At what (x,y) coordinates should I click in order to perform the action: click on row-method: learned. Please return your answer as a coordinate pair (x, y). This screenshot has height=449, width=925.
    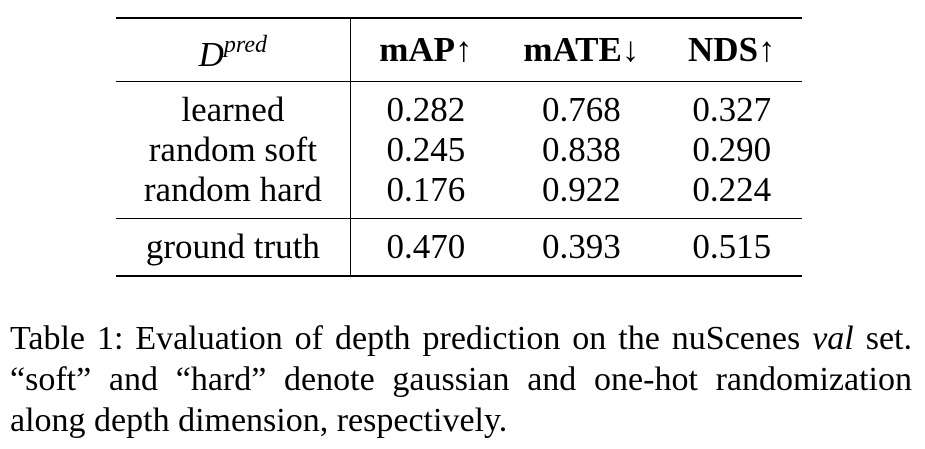
    Looking at the image, I should click on (233, 105).